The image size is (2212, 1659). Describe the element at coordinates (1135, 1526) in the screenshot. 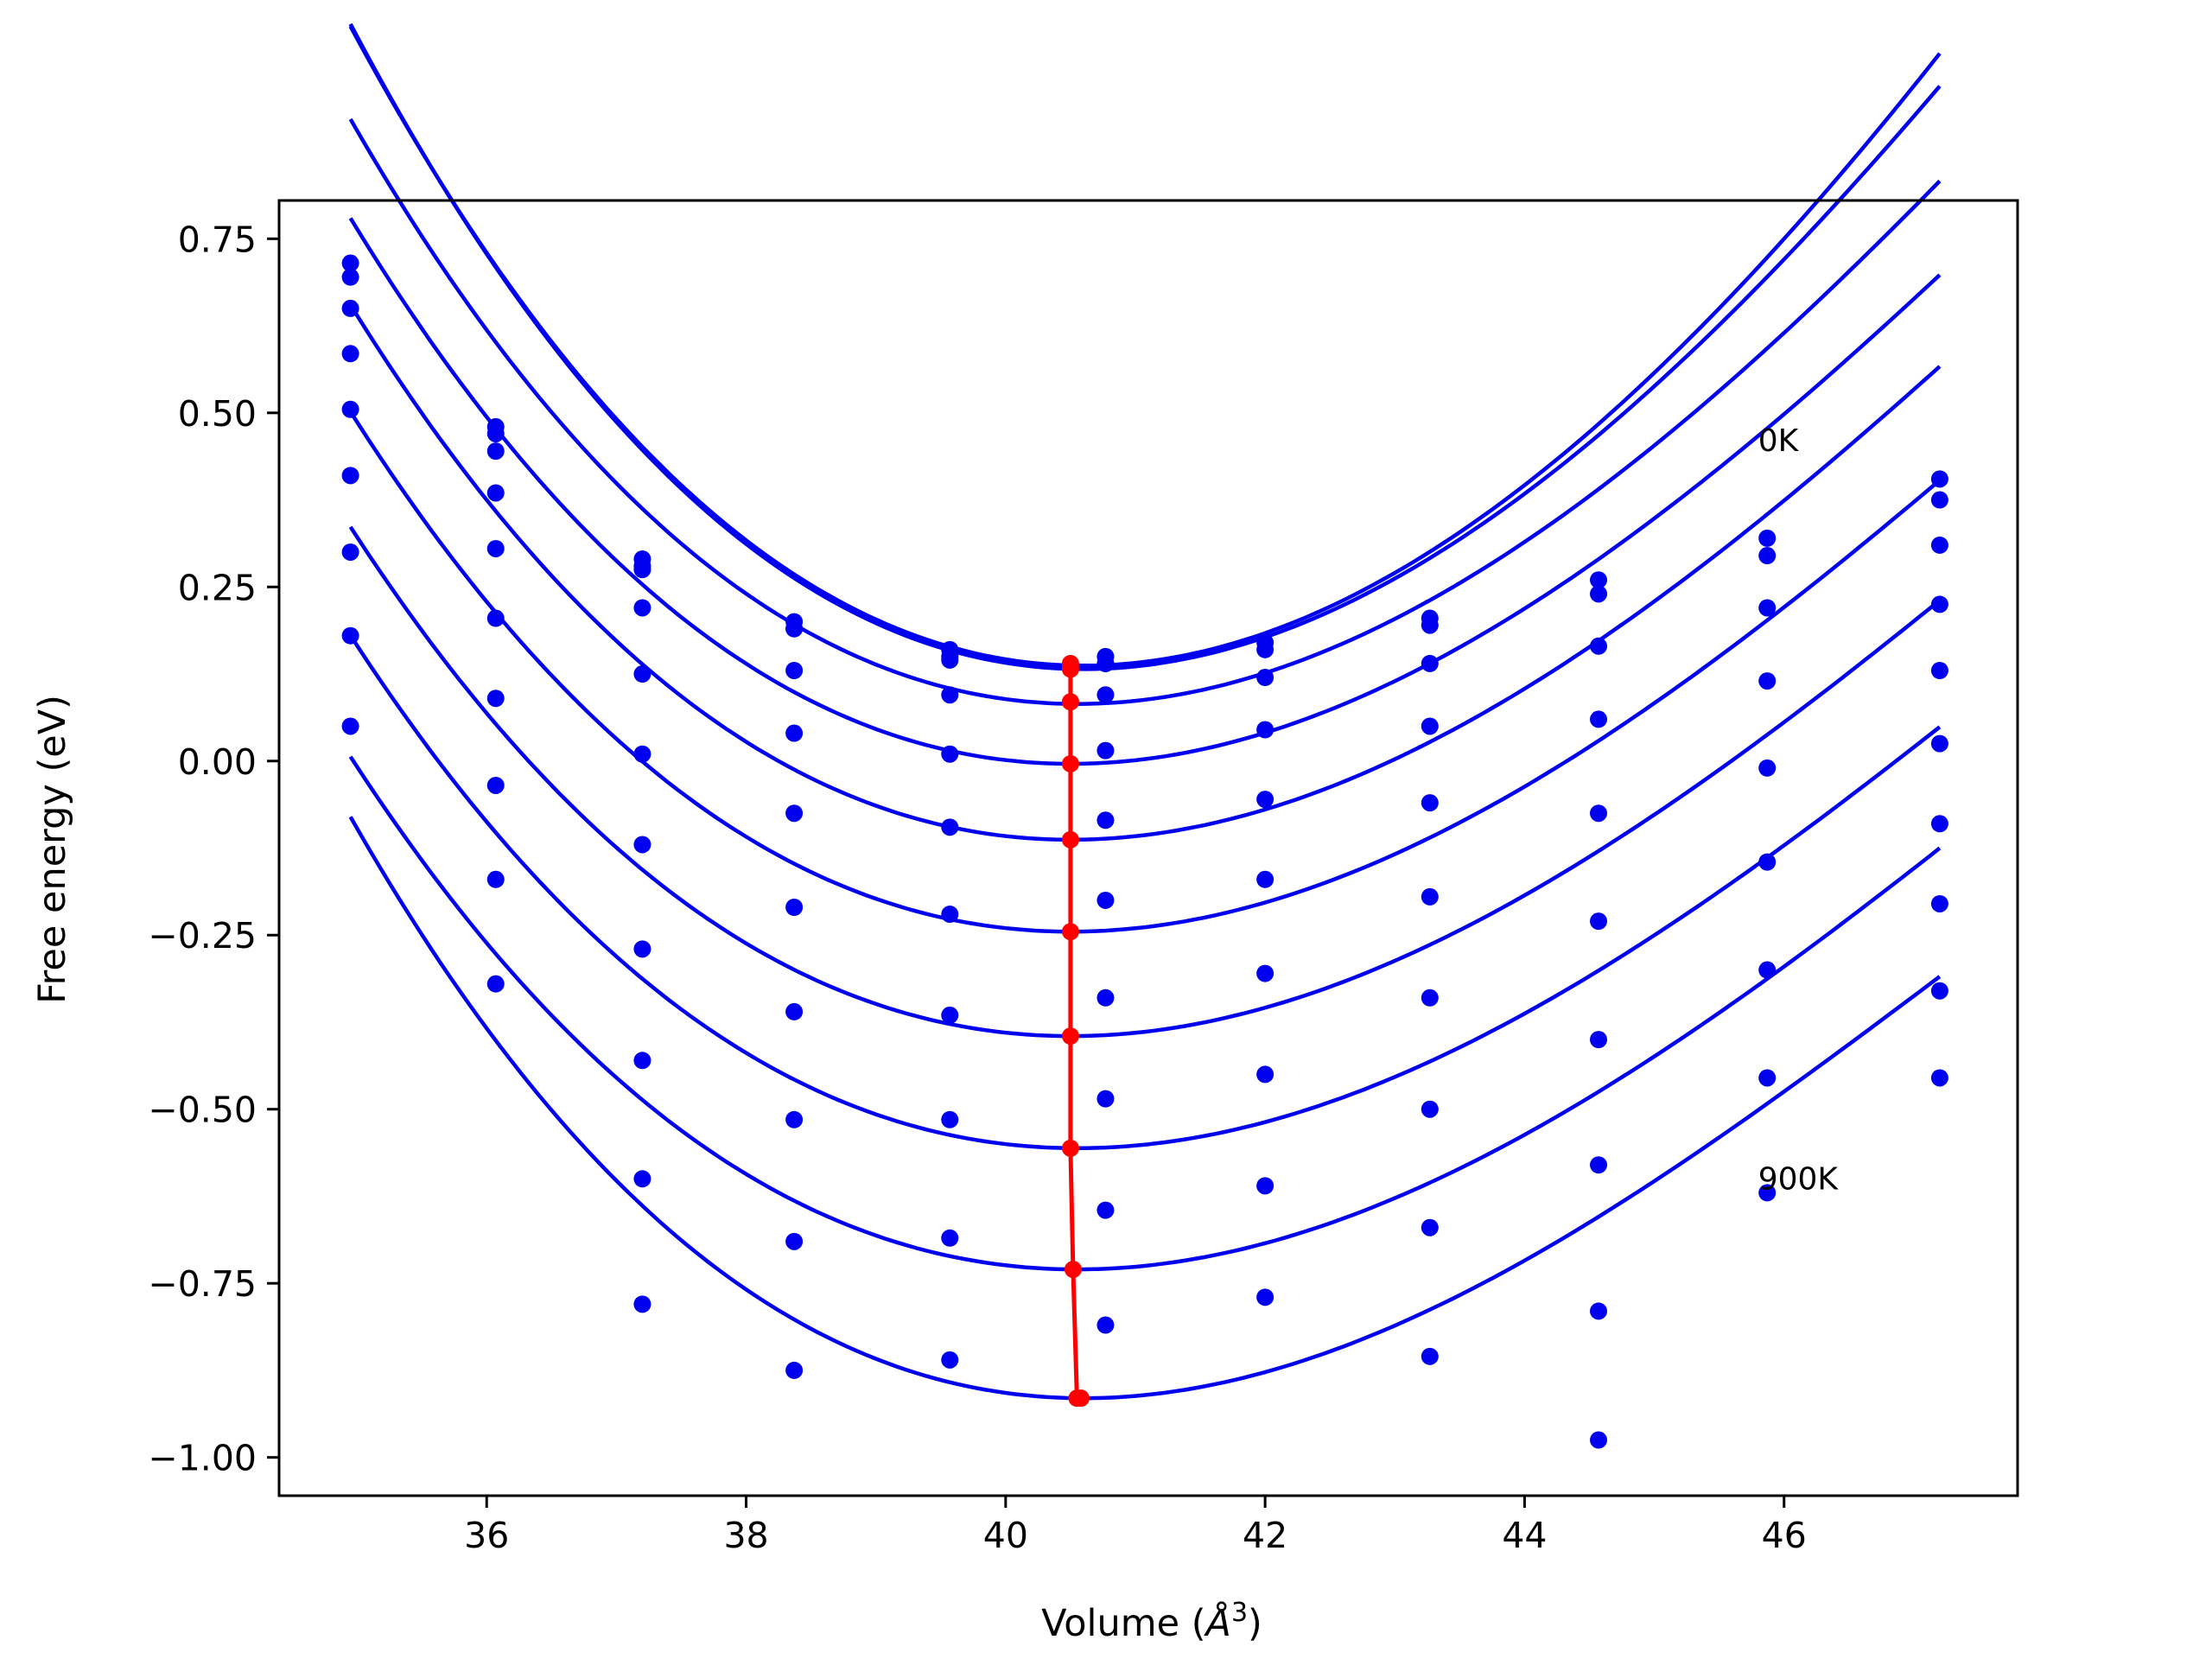

I see `x-axis-ticks: 36 38 40 42 44 46` at that location.